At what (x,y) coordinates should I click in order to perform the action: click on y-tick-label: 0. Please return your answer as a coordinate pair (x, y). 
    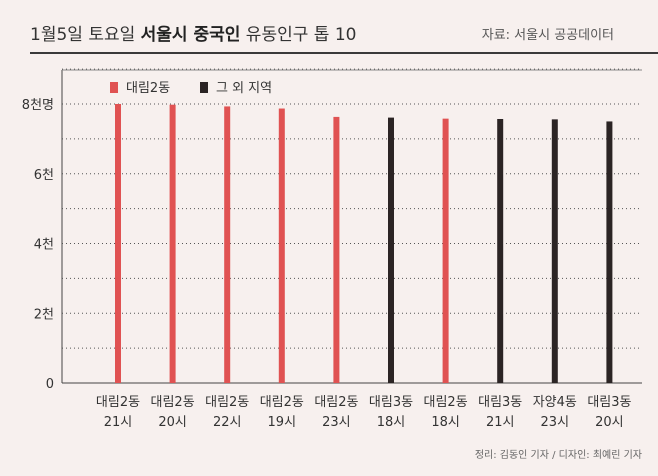
    Looking at the image, I should click on (50, 384).